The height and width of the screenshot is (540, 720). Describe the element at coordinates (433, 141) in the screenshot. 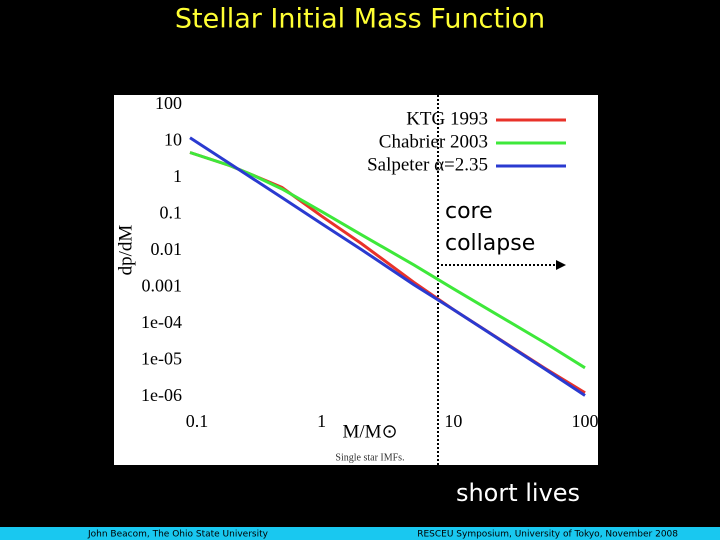

I see `legend-label: Chabrier 2003` at that location.